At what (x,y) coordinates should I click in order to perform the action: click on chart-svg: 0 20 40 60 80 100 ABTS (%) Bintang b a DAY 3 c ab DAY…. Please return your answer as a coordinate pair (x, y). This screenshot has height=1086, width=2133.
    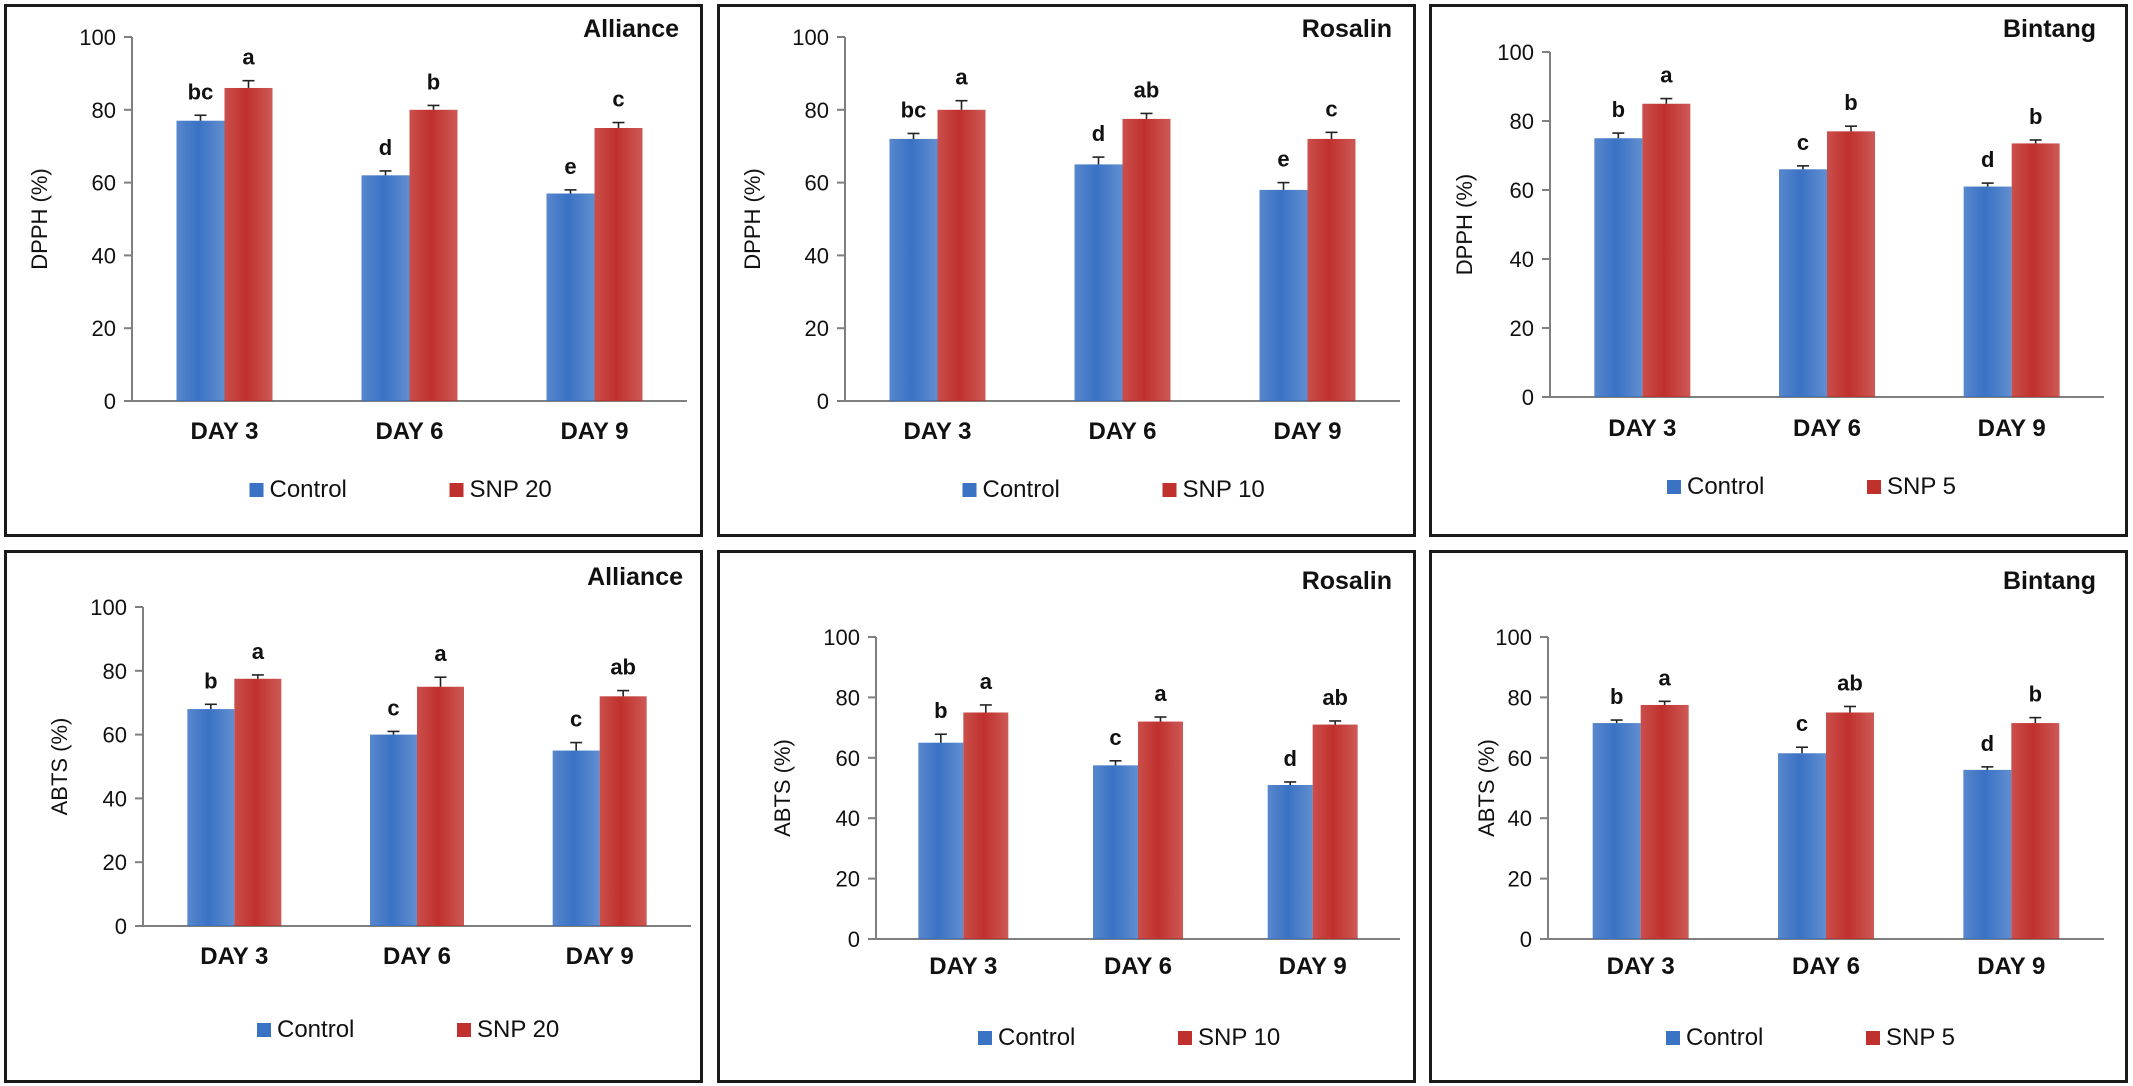
    Looking at the image, I should click on (1789, 809).